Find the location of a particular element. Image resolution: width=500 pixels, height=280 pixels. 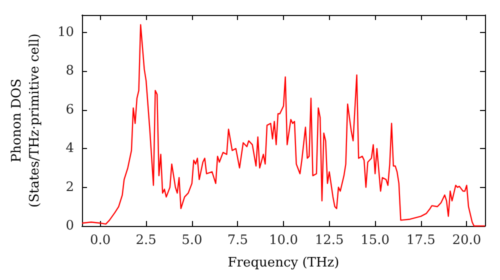

x-tick-label: 2.5 is located at coordinates (146, 240).